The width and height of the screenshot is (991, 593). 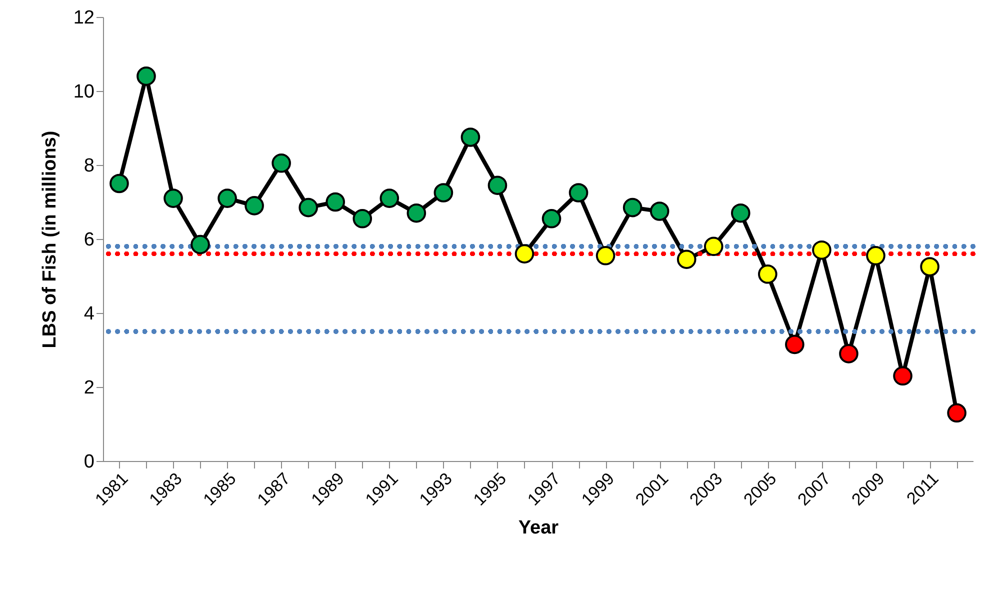 What do you see at coordinates (89, 388) in the screenshot?
I see `y-tick-label: 2` at bounding box center [89, 388].